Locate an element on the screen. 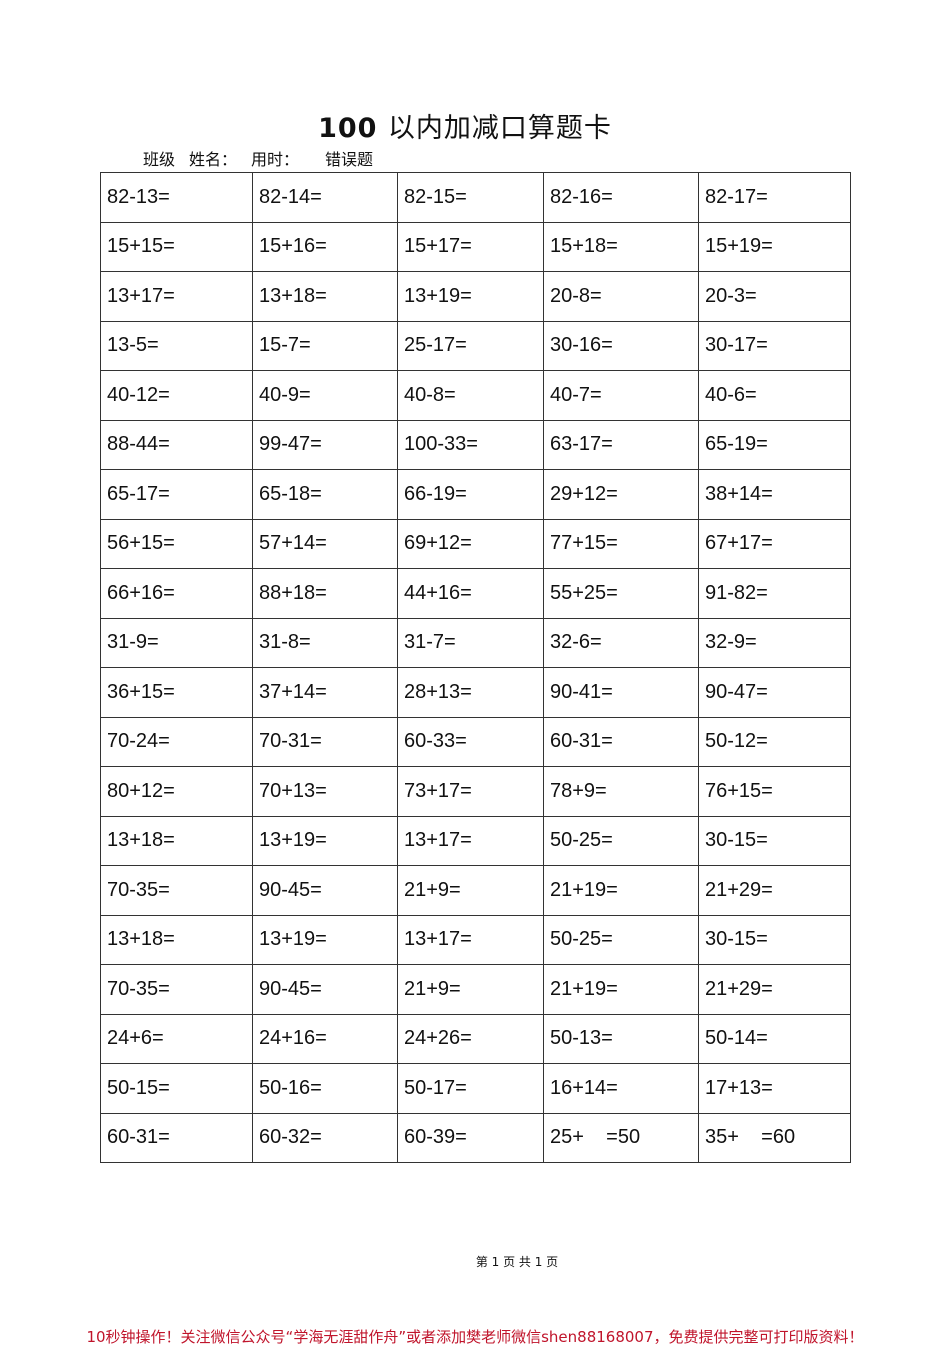  table-row: 36+15= 37+14= 28+13= 90-41= 90-47= is located at coordinates (475, 692).